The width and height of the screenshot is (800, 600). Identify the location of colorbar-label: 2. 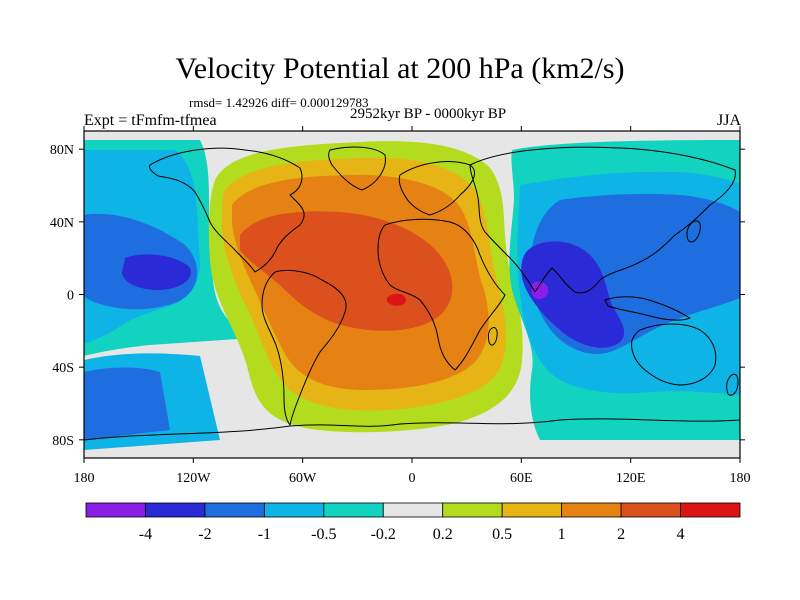
(621, 534).